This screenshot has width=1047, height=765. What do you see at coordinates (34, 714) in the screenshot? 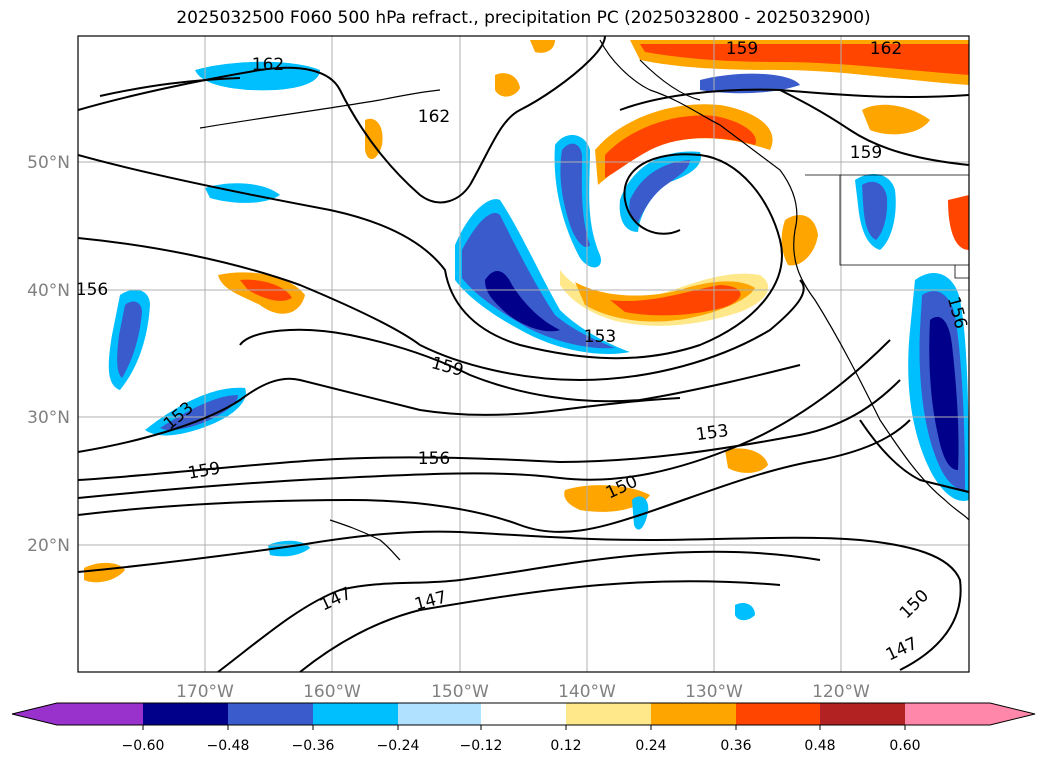
I see `colorbar-extend-min` at bounding box center [34, 714].